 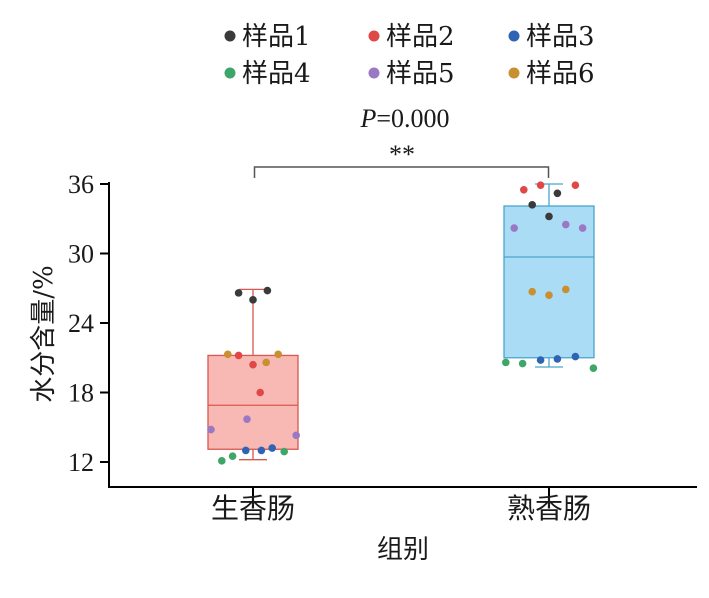 What do you see at coordinates (420, 74) in the screenshot?
I see `legend-label-5: 样品5` at bounding box center [420, 74].